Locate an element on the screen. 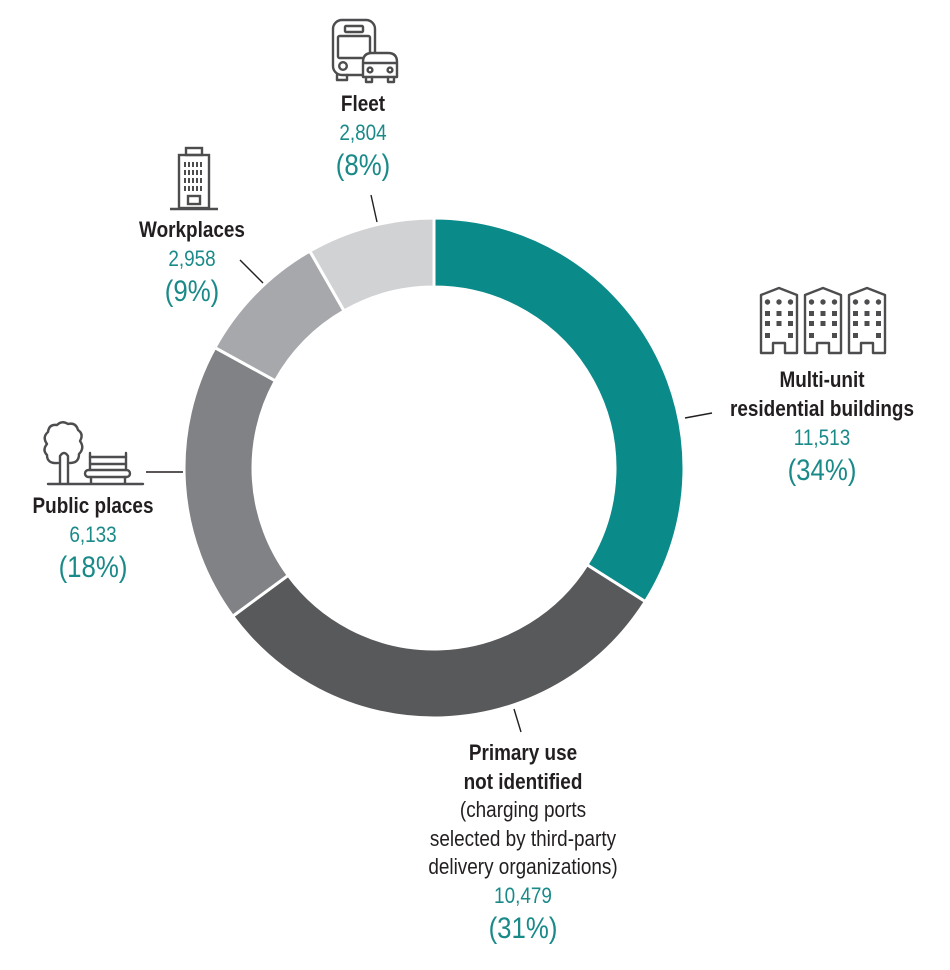 Image resolution: width=950 pixels, height=970 pixels. segment-label: Fleet is located at coordinates (363, 103).